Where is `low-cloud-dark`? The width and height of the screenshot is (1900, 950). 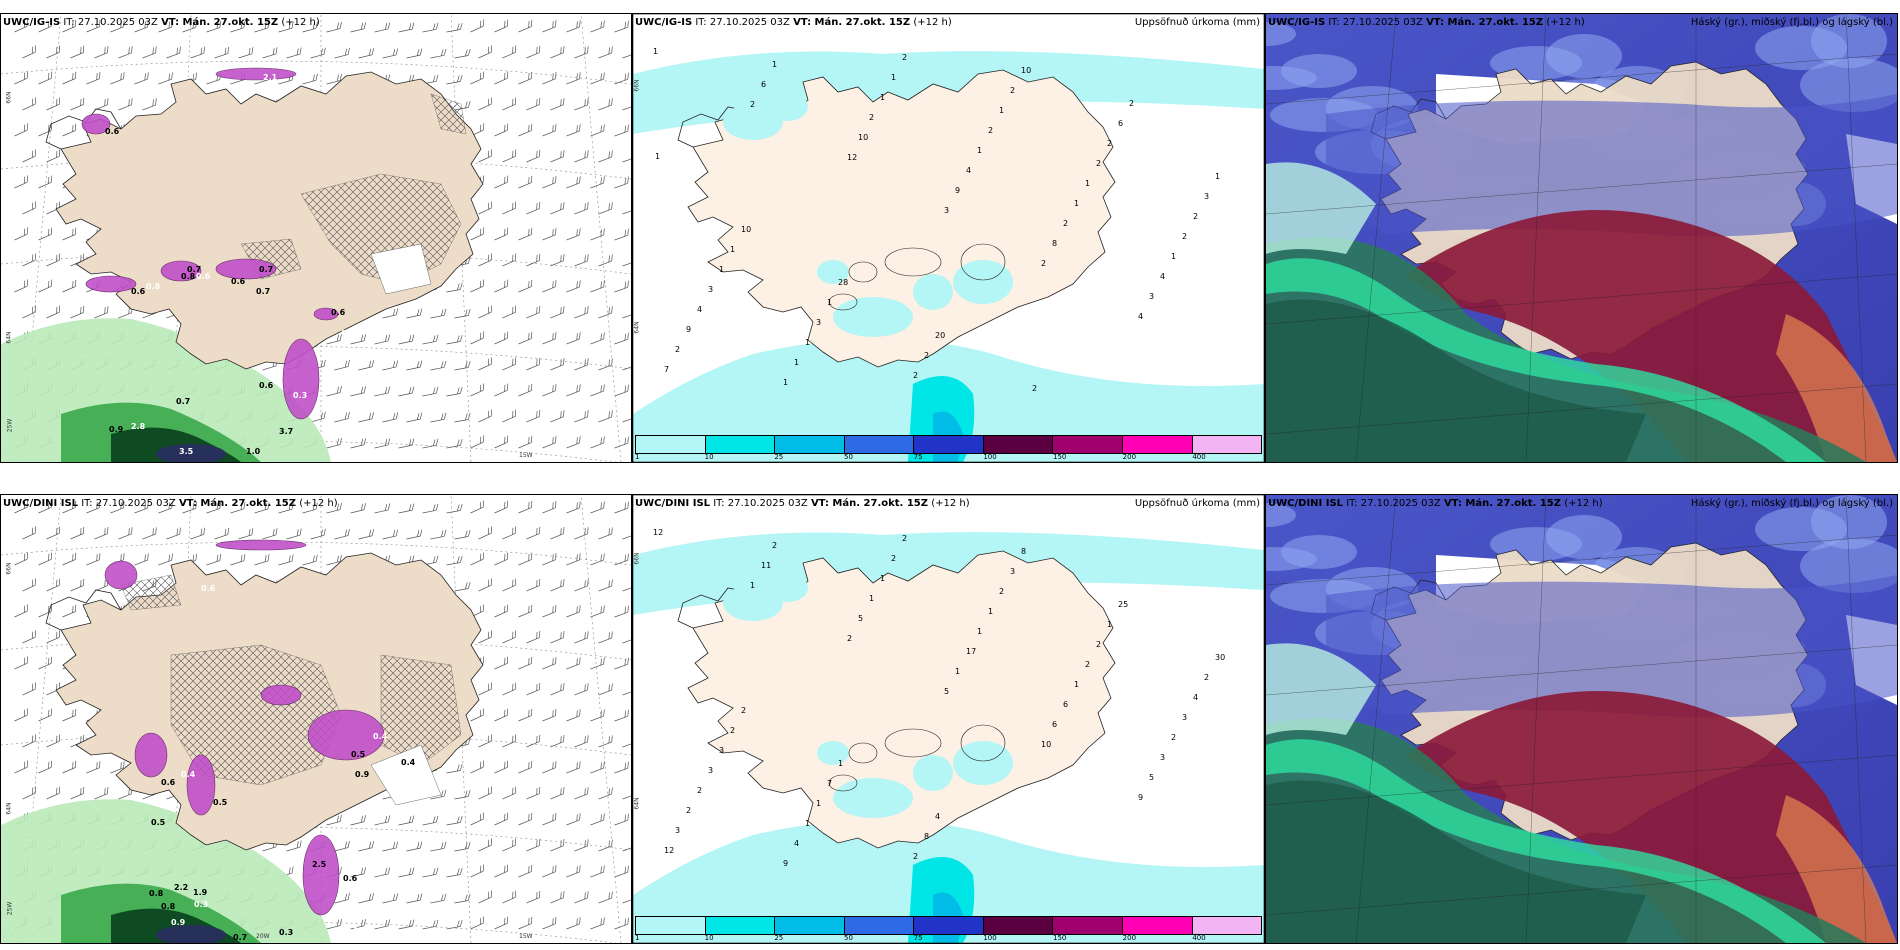
low-cloud-dark is located at coordinates (1456, 380).